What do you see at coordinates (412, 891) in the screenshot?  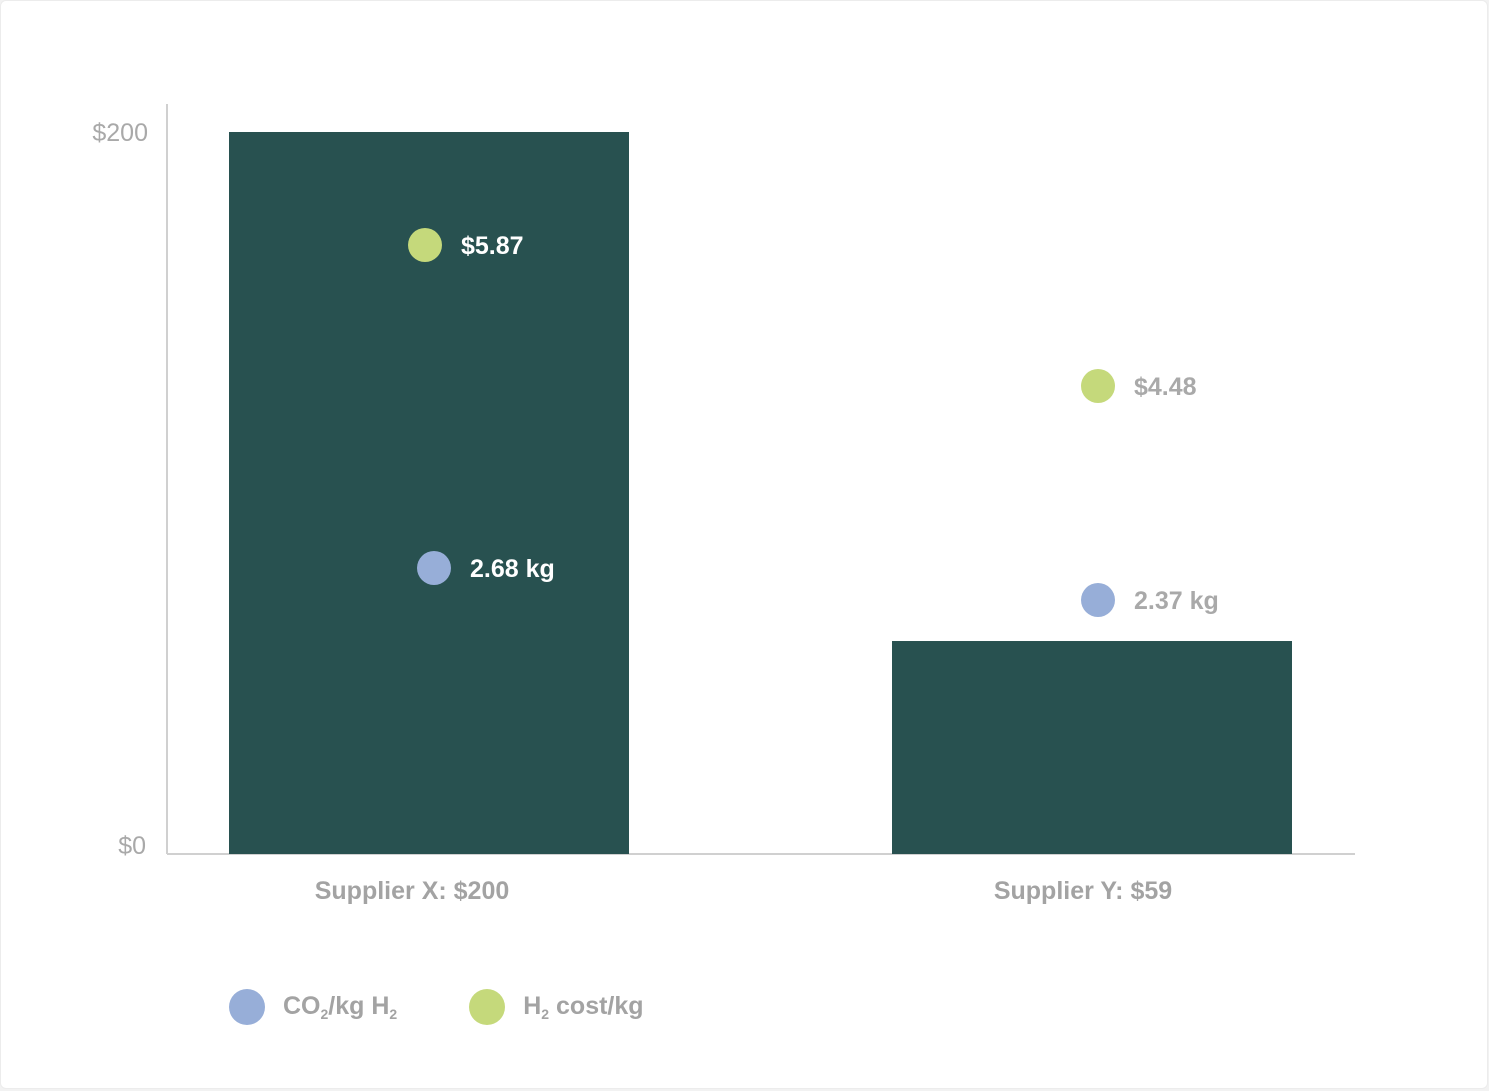 I see `x-category-label: Supplier X: $200` at bounding box center [412, 891].